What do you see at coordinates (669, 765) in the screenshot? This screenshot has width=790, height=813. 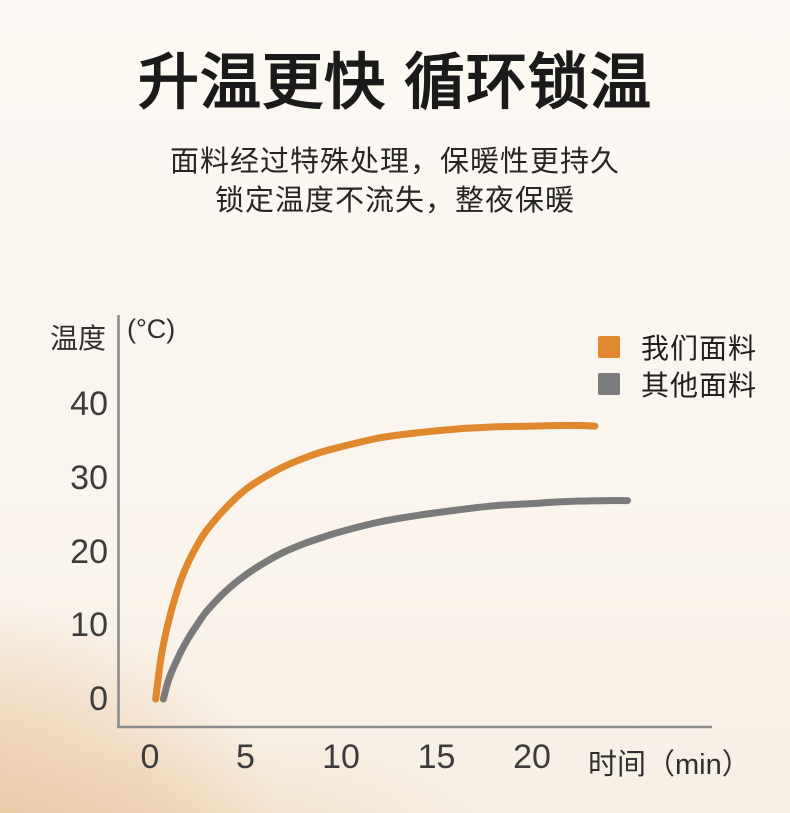 I see `x-axis-title: 时间（min）` at bounding box center [669, 765].